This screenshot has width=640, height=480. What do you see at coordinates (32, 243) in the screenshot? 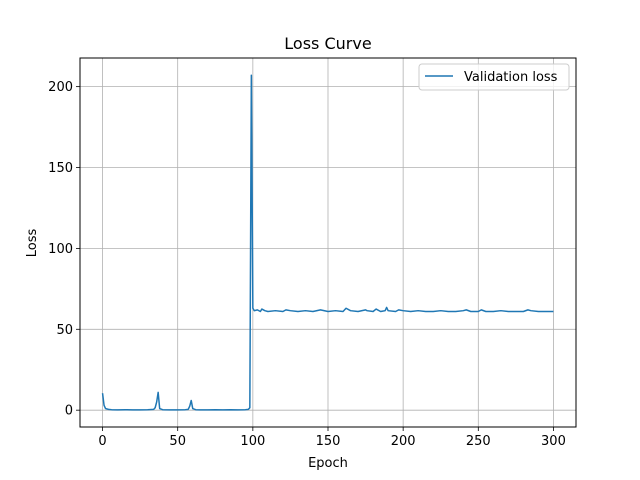
I see `y-axis-label: Loss` at bounding box center [32, 243].